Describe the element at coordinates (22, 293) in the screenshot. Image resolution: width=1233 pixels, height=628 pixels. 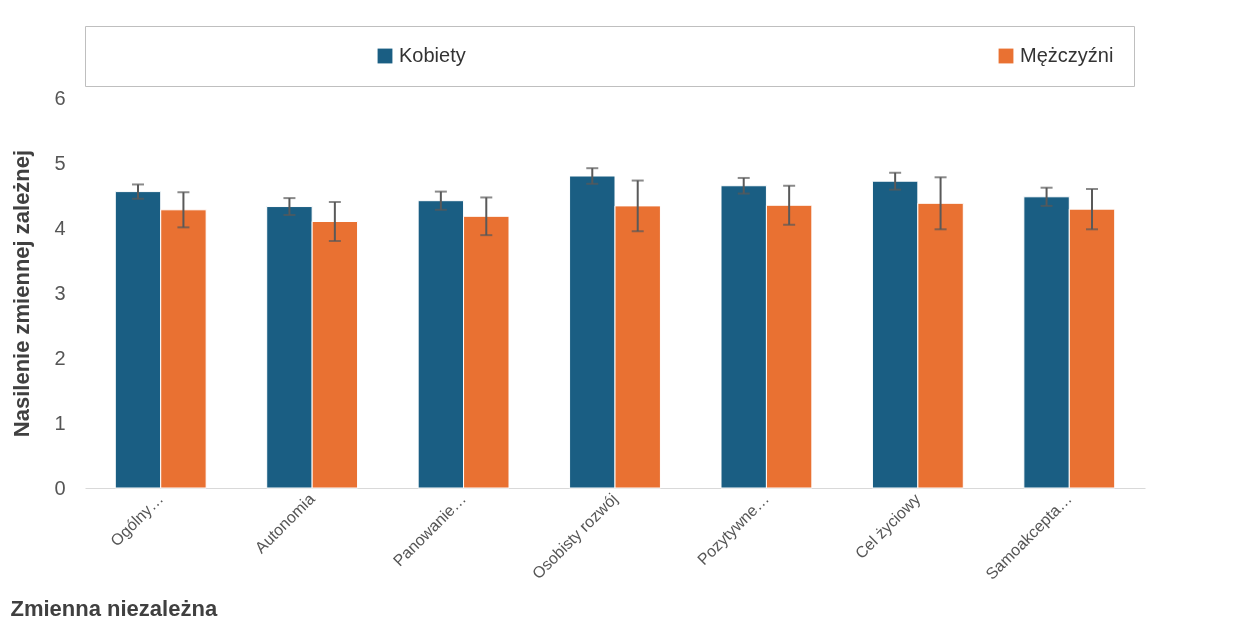
I see `y-axis-title: Nasilenie zmiennej zależnej` at that location.